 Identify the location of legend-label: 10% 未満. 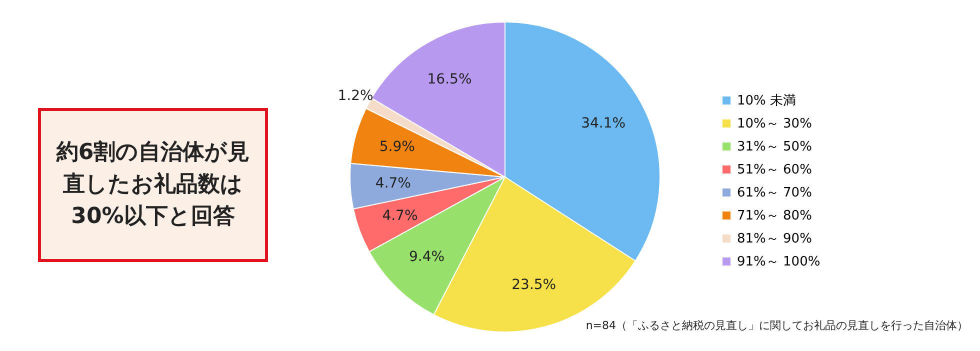
(766, 101).